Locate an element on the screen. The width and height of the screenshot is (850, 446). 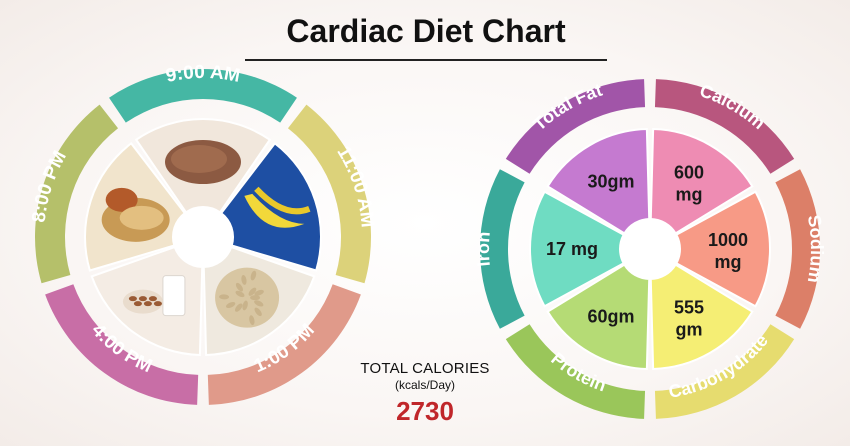
meal-time-segment-8-00-pm is located at coordinates (76, 194).